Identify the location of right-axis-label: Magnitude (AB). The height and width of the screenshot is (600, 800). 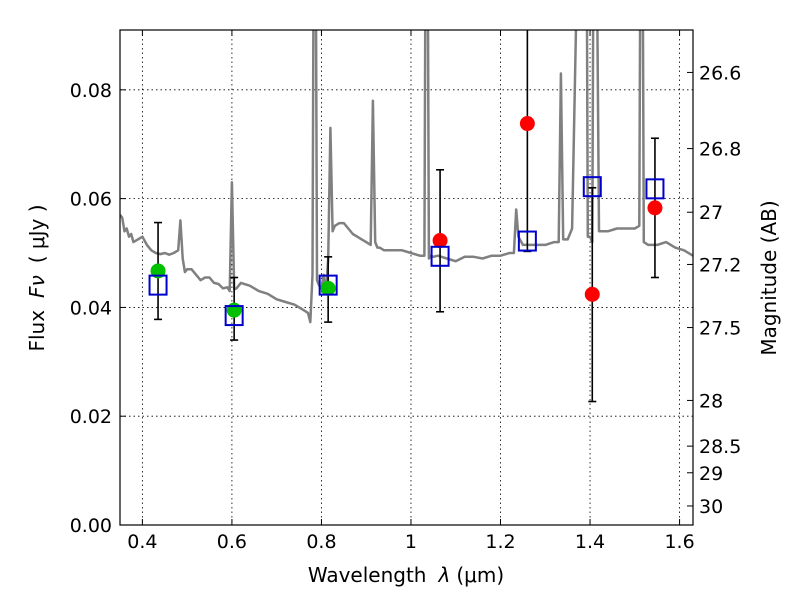
(769, 277).